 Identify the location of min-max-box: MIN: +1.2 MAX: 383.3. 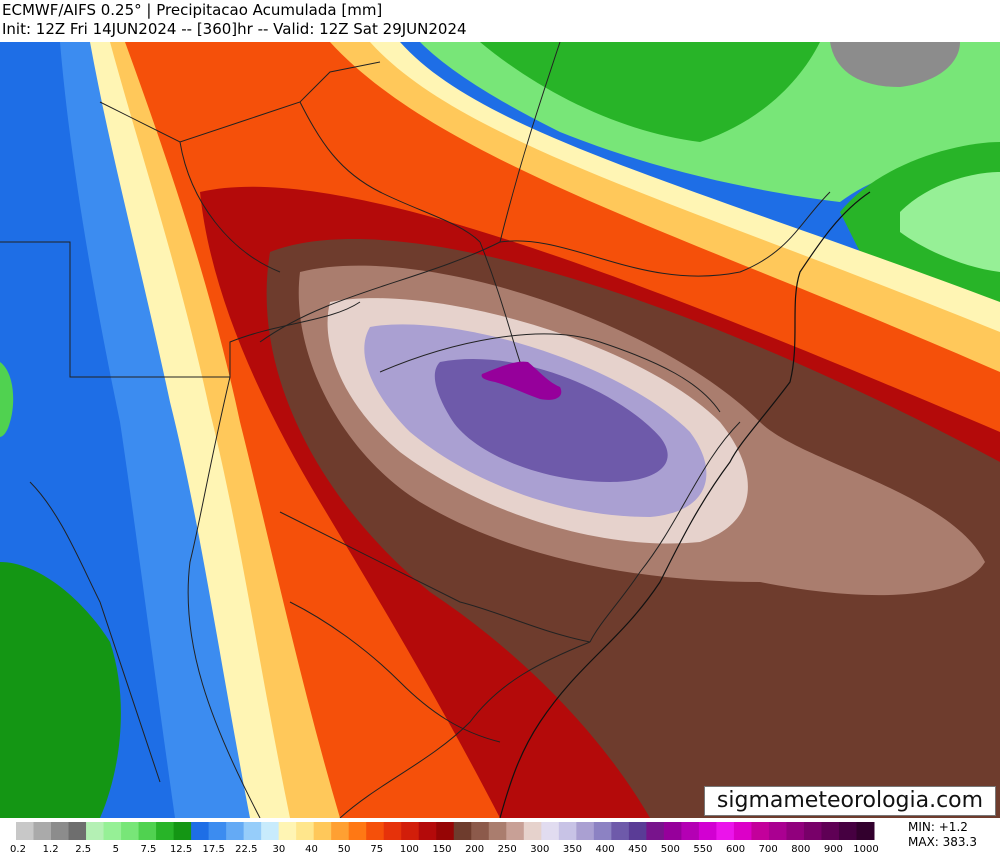
(942, 835).